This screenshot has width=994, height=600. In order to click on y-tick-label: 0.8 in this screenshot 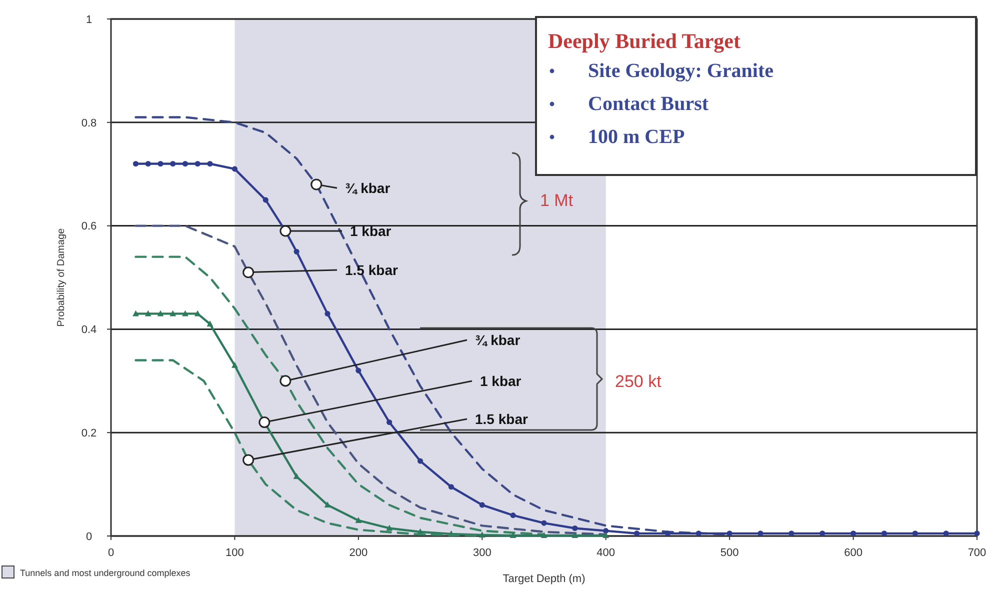, I will do `click(89, 123)`.